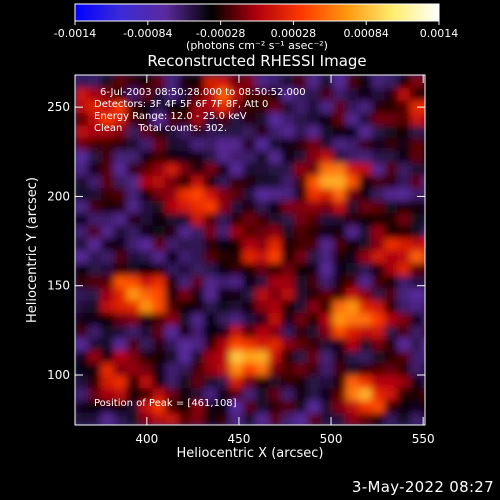  I want to click on peak-position-label: Position of Peak = [461,108], so click(165, 403).